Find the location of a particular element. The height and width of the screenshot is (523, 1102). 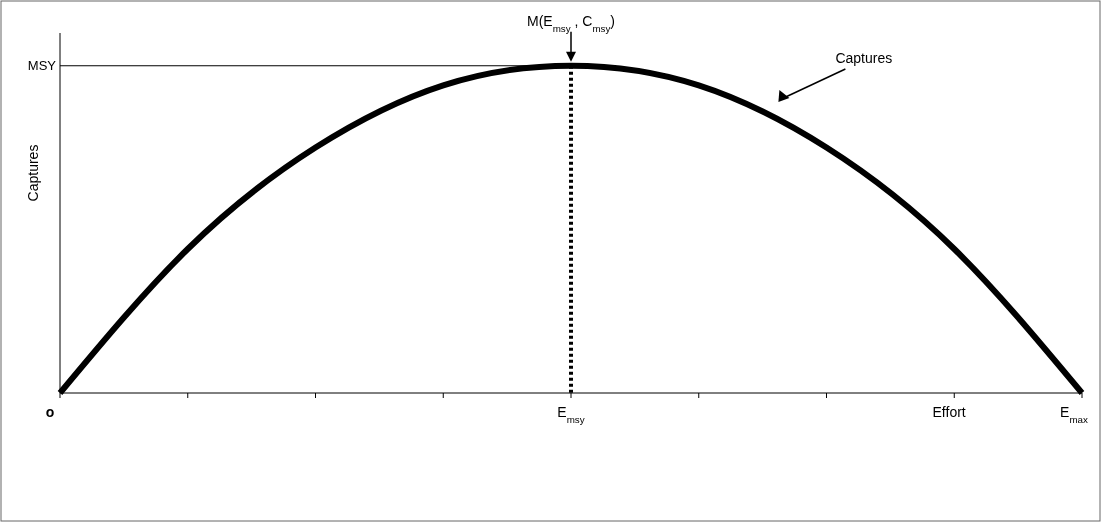

x-tick-label: E$_{max}$ is located at coordinates (1074, 414).